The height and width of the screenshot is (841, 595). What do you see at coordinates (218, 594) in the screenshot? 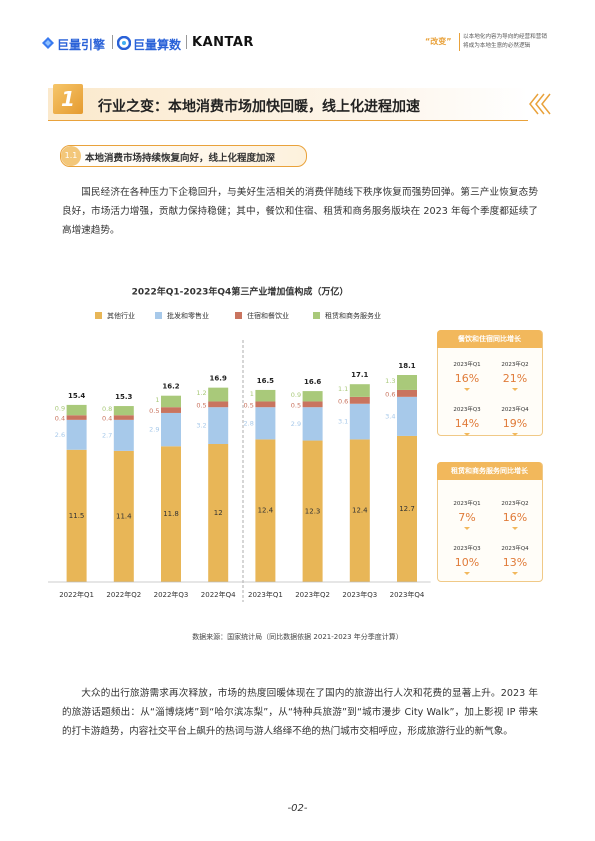
I see `x-tick-label: 2022年Q4` at bounding box center [218, 594].